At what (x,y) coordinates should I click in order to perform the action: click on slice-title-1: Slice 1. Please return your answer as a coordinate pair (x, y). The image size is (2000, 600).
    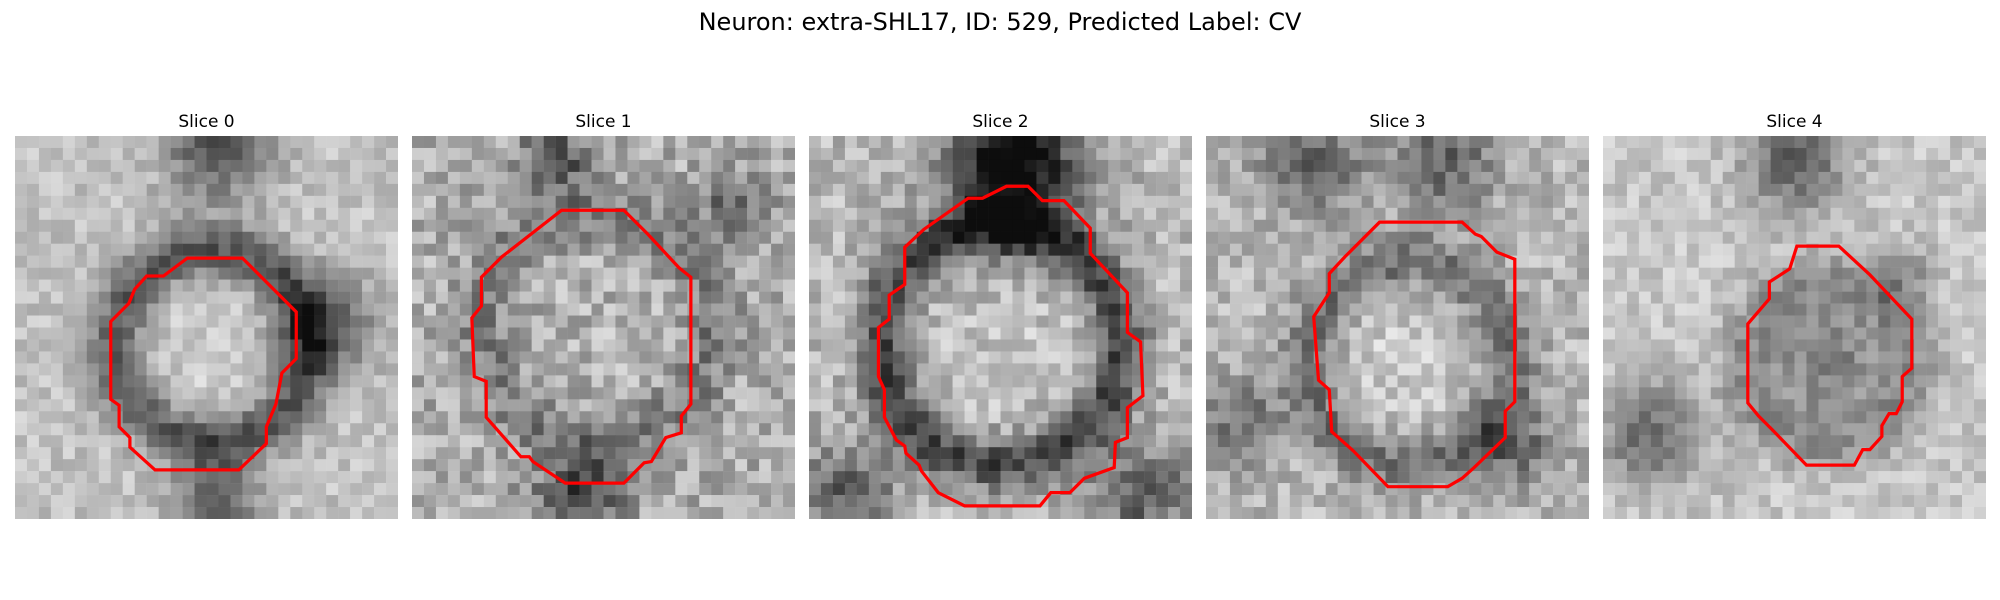
    Looking at the image, I should click on (603, 122).